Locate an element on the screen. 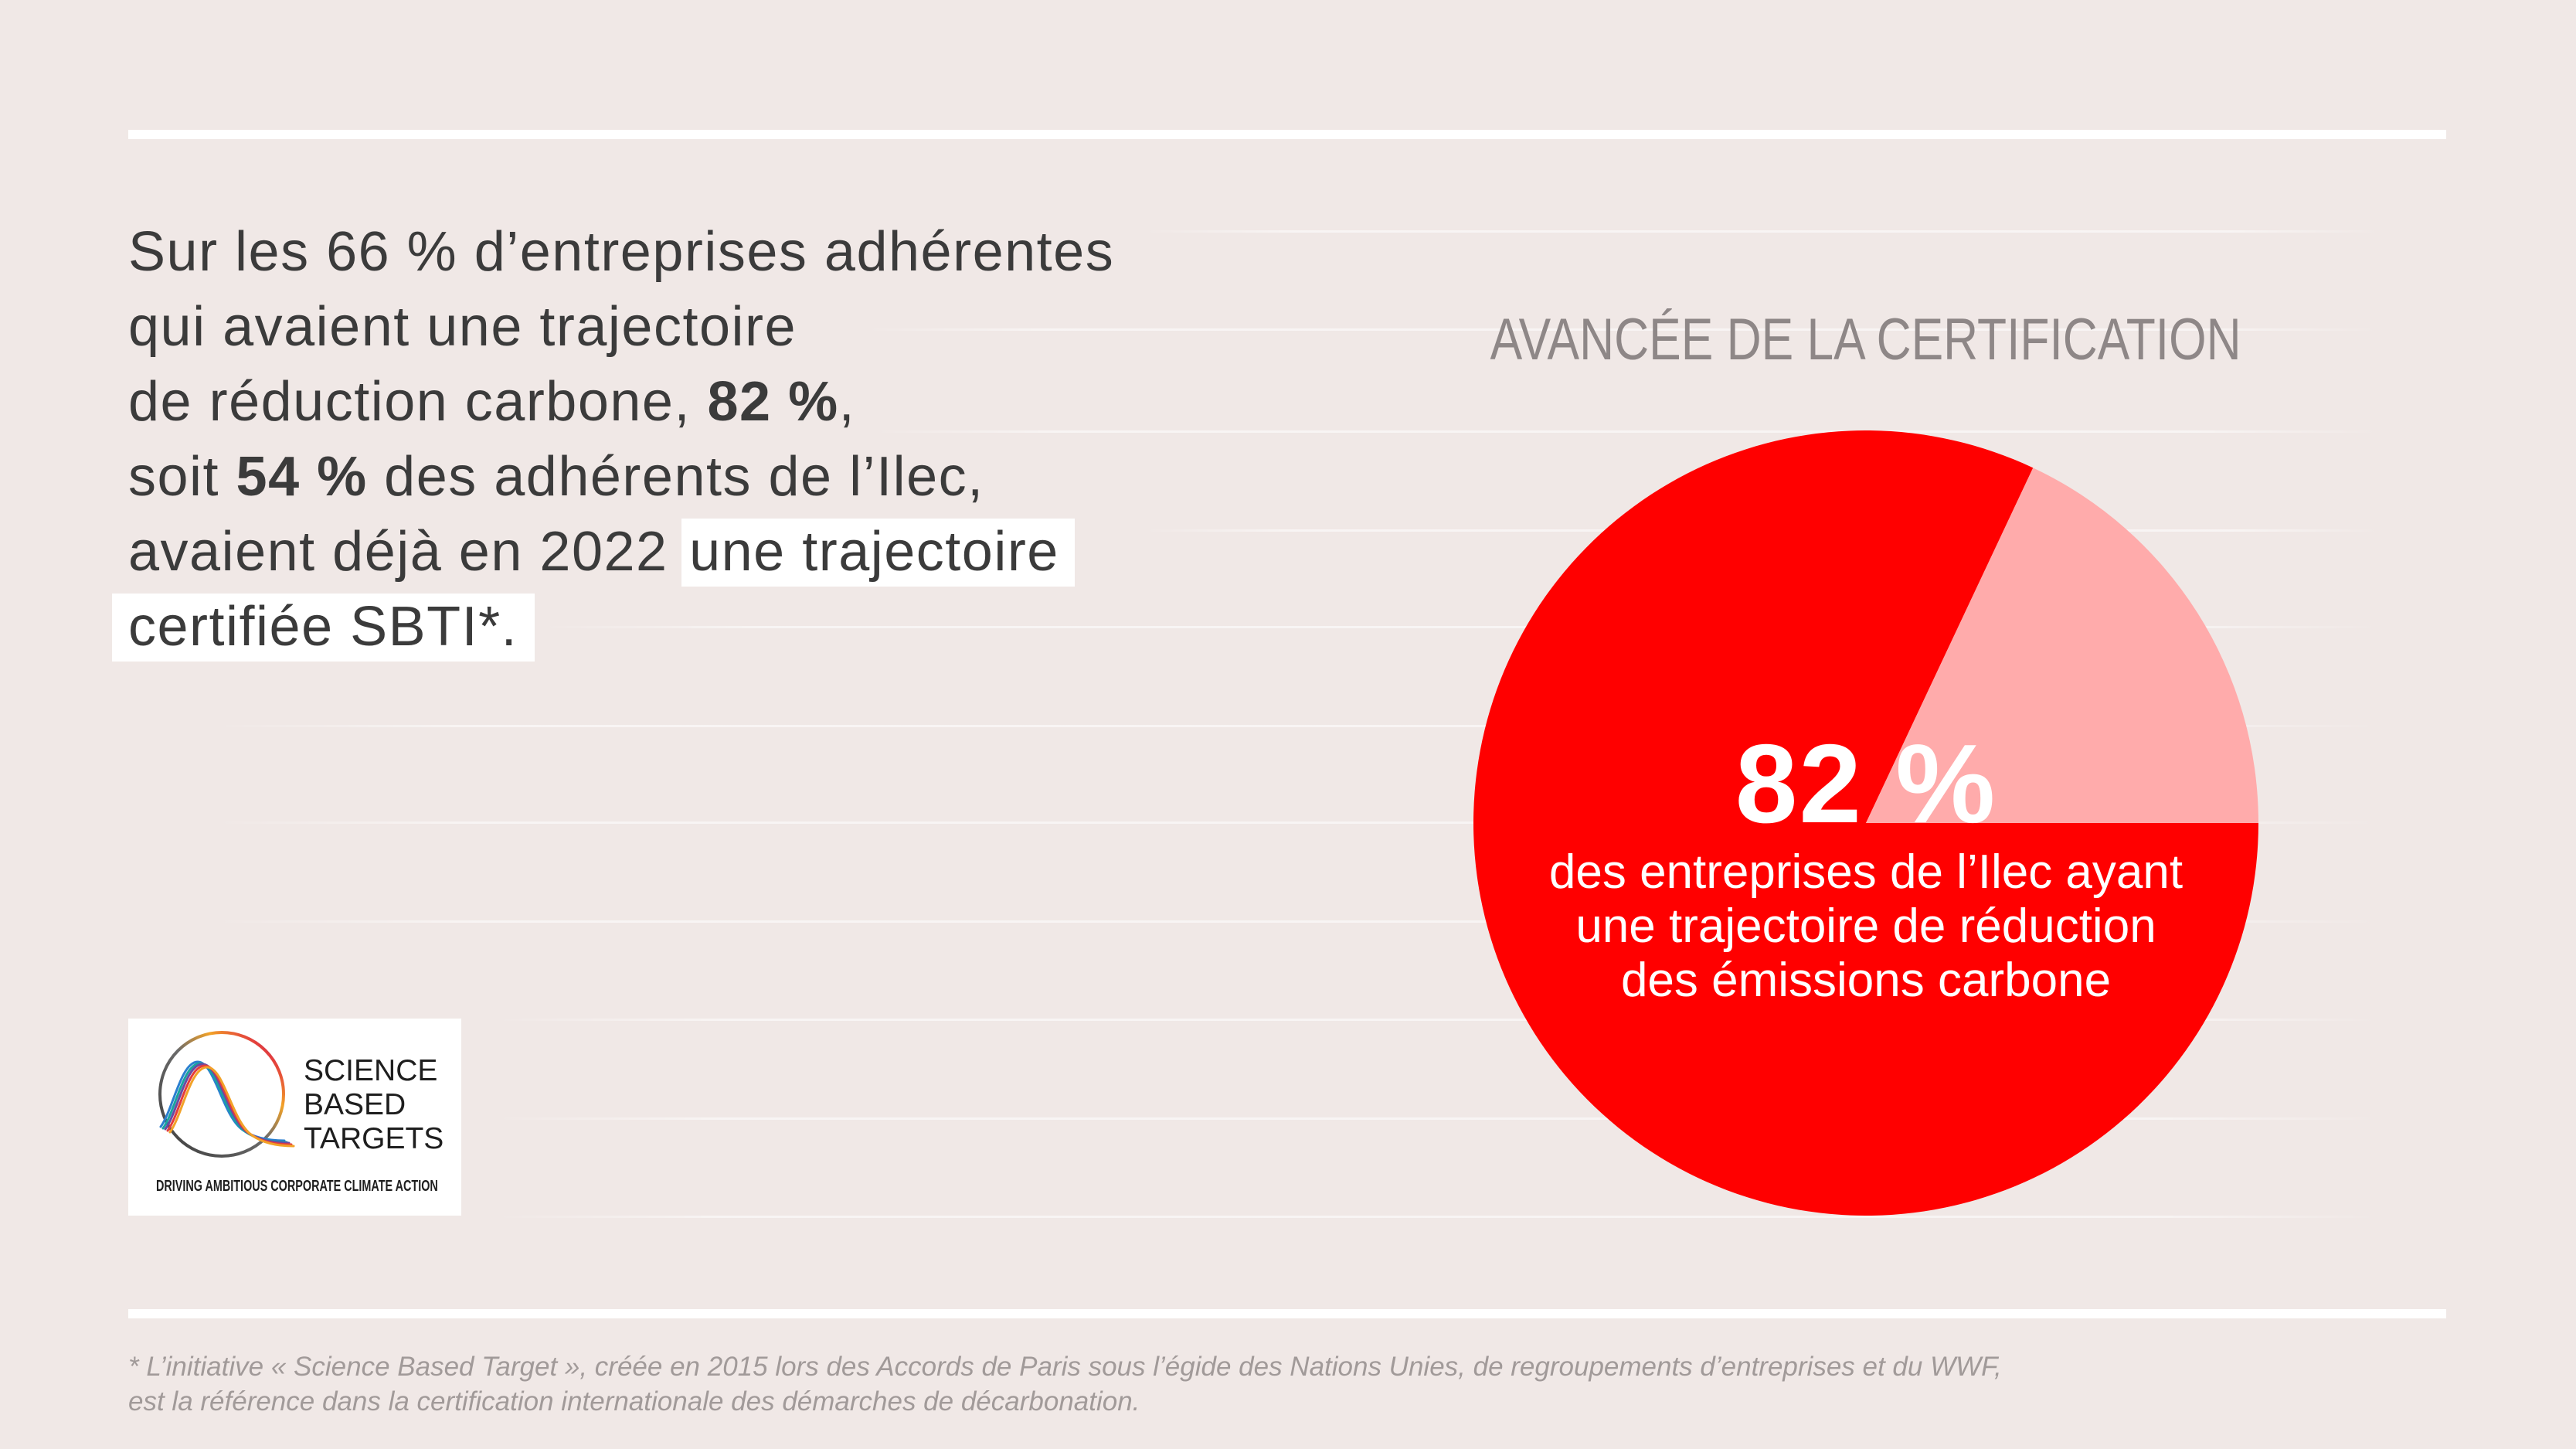  intro-line: certifiée SBTI*. is located at coordinates (613, 628).